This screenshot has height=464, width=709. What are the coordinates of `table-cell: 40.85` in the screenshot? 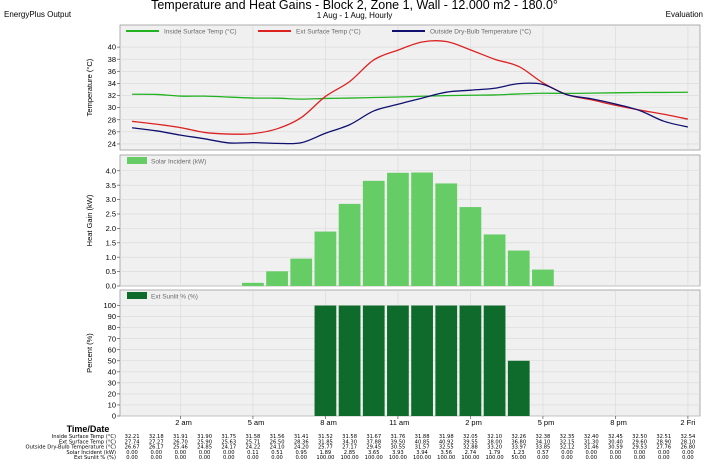 It's located at (422, 442).